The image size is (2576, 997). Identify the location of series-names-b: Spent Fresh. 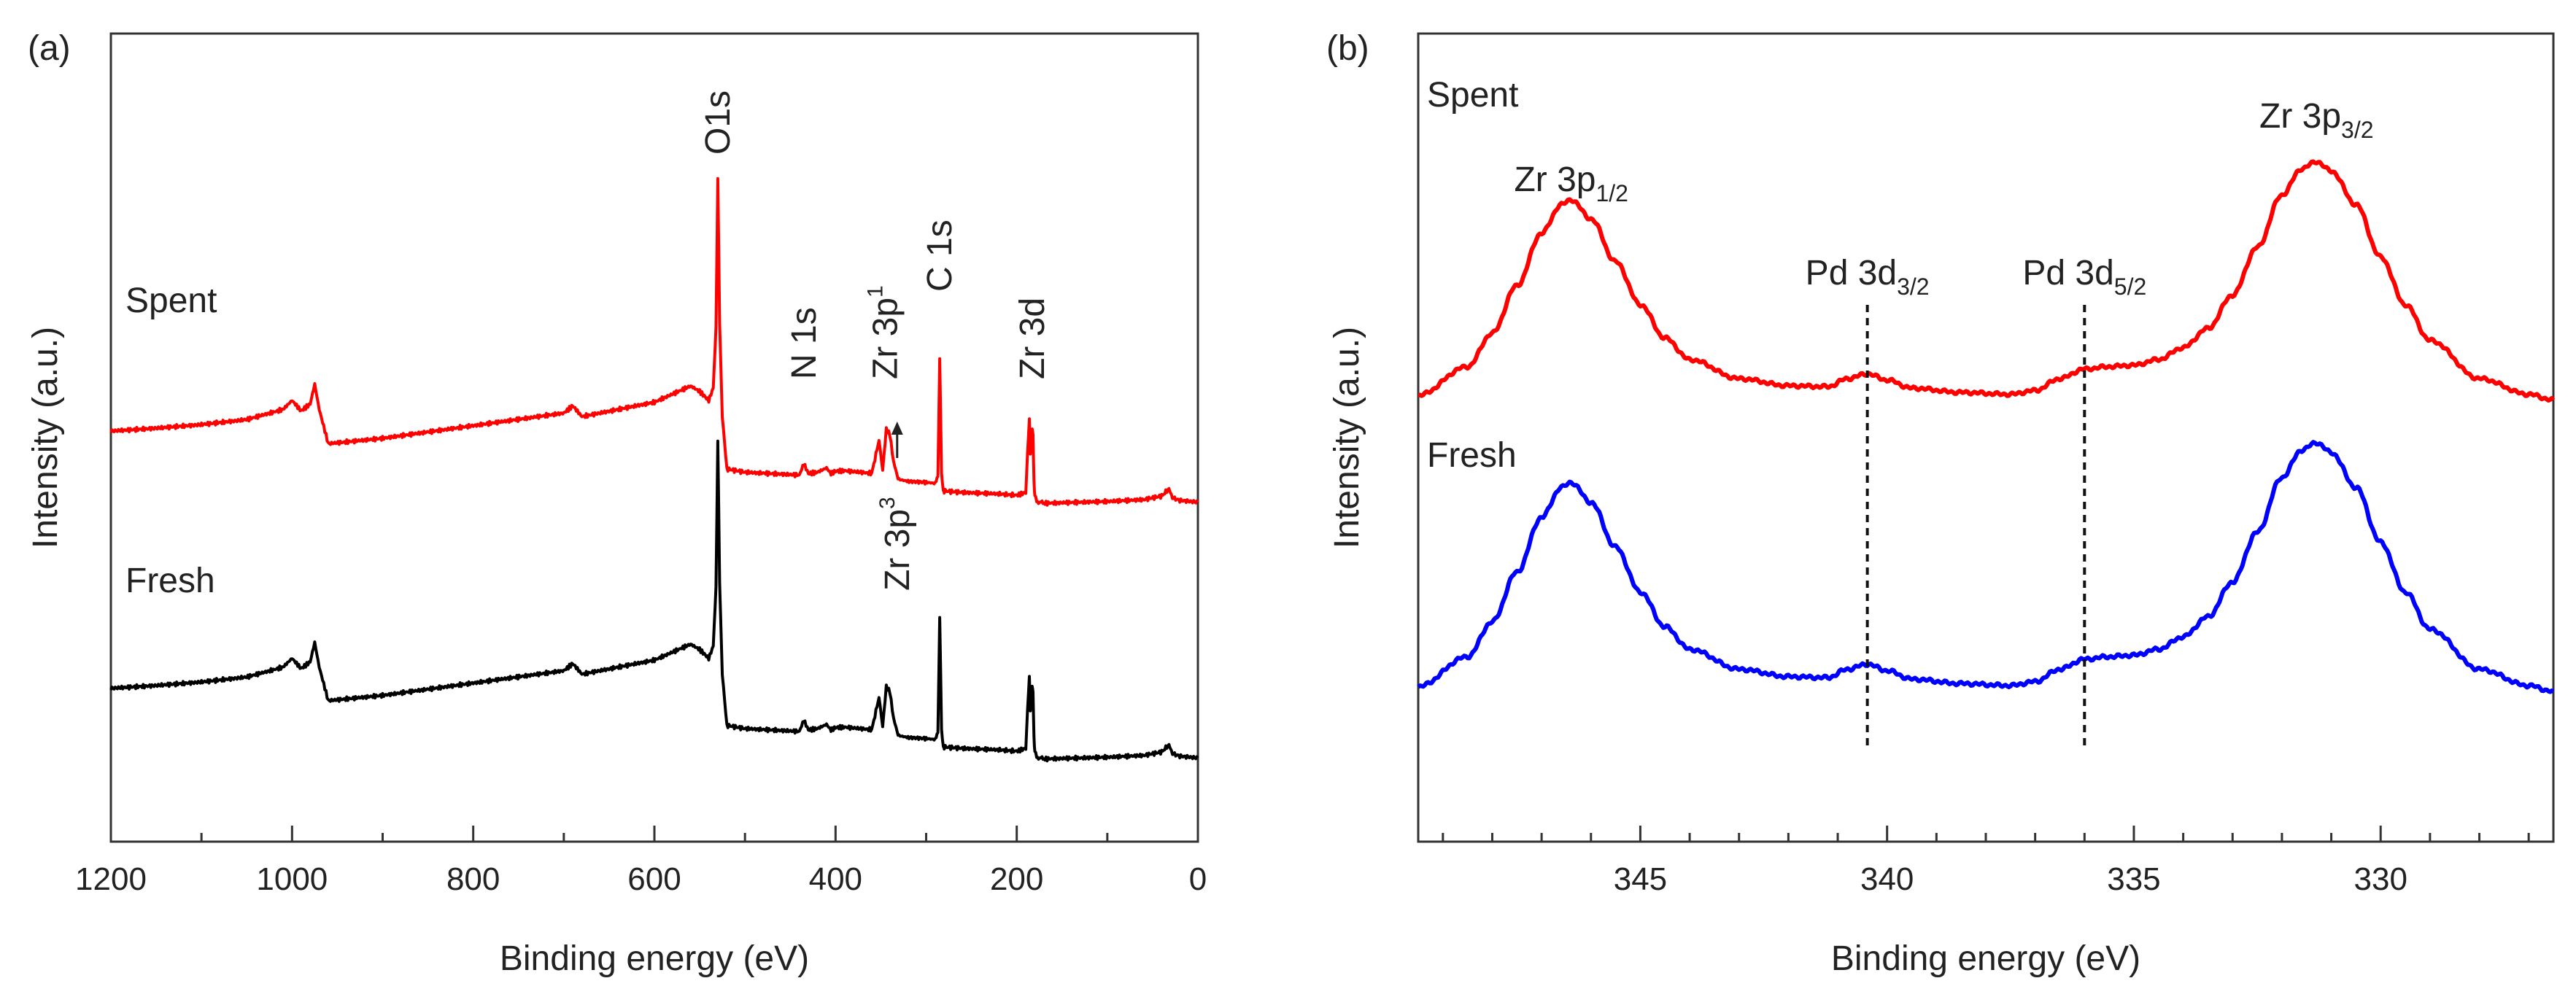
(1472, 275).